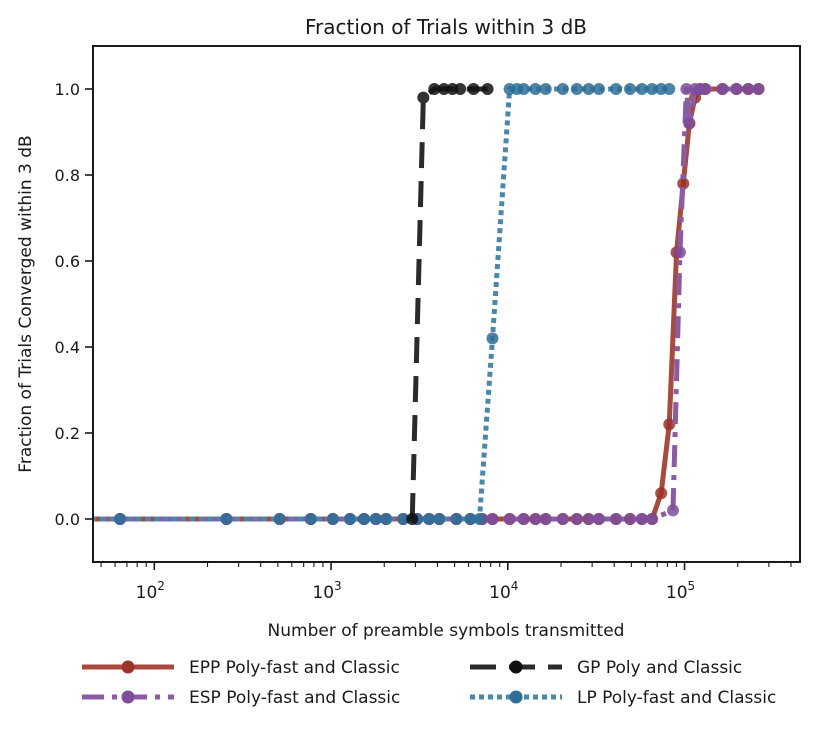  Describe the element at coordinates (326, 591) in the screenshot. I see `x-tick-label: 10³` at that location.